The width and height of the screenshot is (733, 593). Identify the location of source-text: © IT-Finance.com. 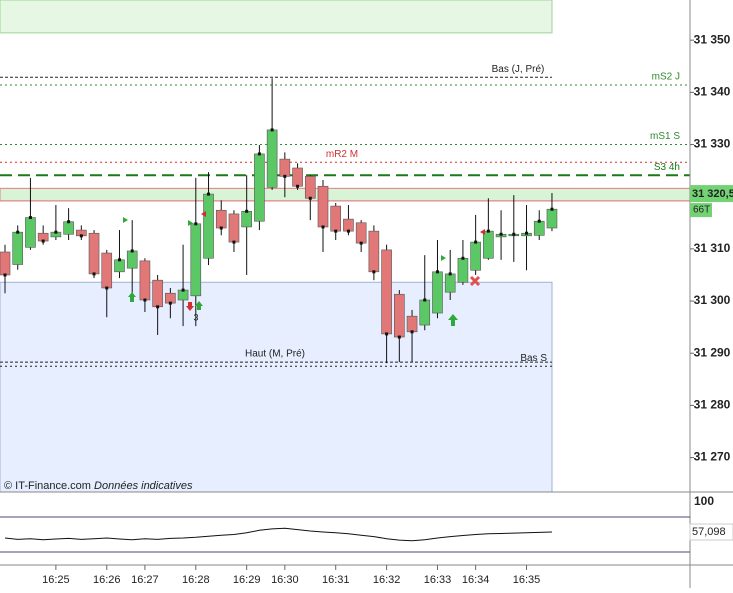
(47, 486).